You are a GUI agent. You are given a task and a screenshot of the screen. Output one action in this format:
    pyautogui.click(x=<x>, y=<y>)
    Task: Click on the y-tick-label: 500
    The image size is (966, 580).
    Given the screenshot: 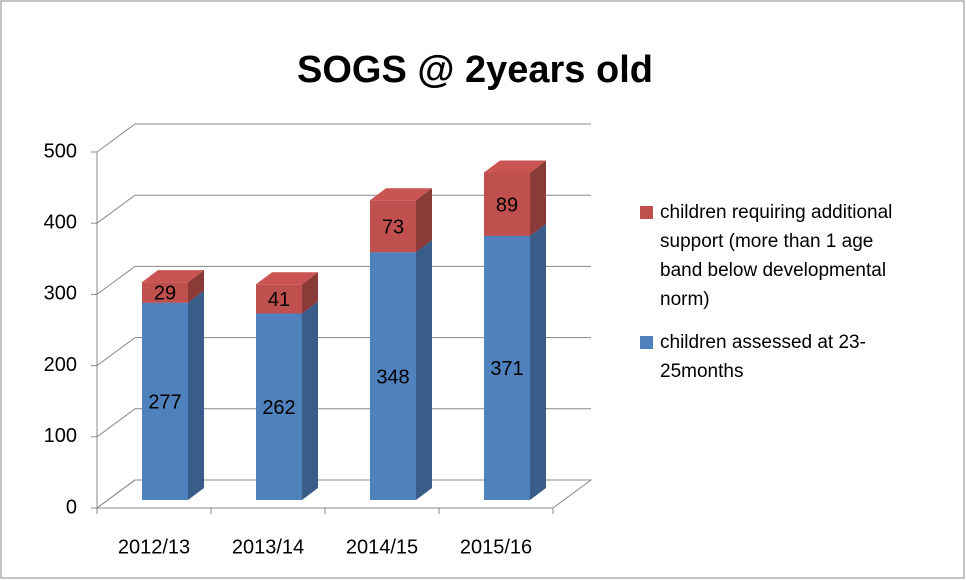 What is the action you would take?
    pyautogui.click(x=60, y=151)
    